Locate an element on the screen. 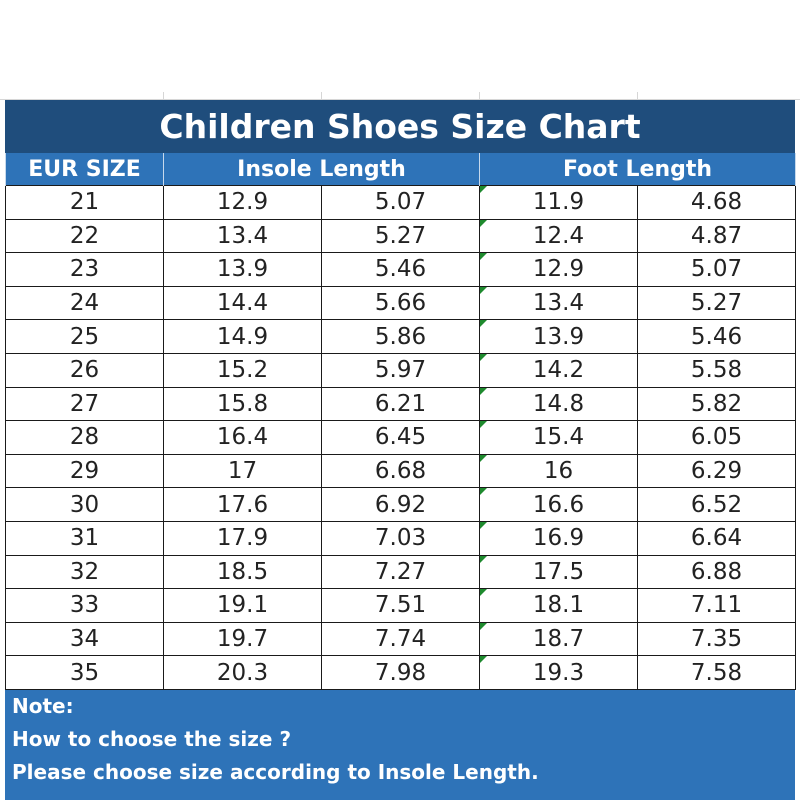  table-row: 33 19.1 7.51 18.1 7.11 is located at coordinates (401, 605).